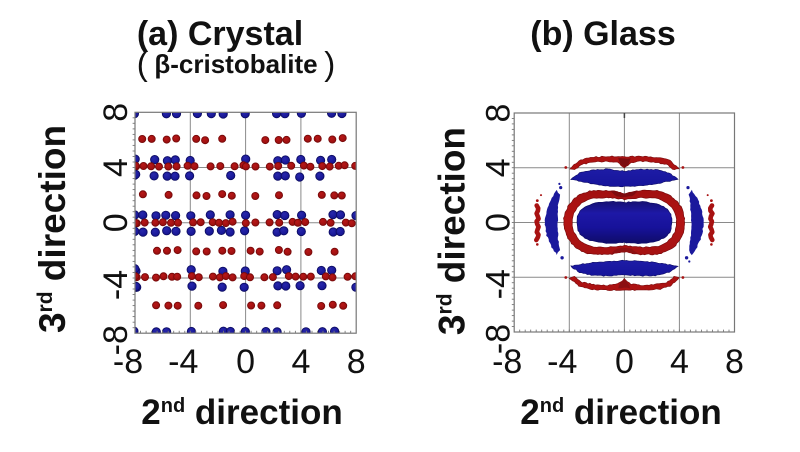 The width and height of the screenshot is (800, 452). What do you see at coordinates (602, 34) in the screenshot?
I see `svg-text: (b) Glass` at bounding box center [602, 34].